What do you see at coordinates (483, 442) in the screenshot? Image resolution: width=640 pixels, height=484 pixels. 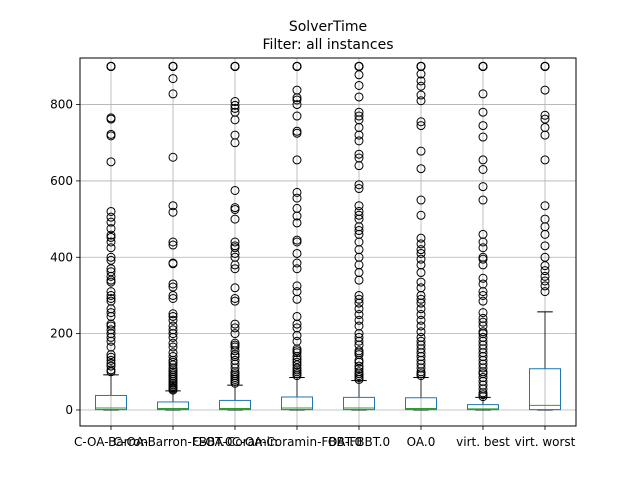 I see `x-tick-label: virt. best` at bounding box center [483, 442].